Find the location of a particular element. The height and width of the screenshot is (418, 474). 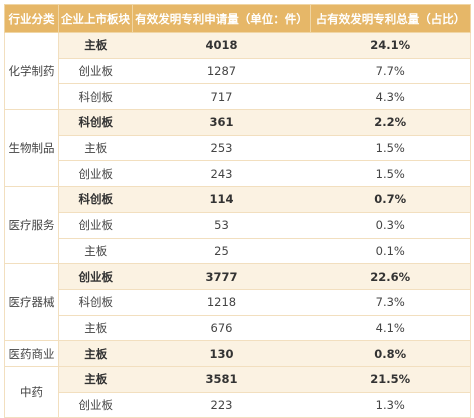

patent-count-cell: 253 is located at coordinates (221, 148).